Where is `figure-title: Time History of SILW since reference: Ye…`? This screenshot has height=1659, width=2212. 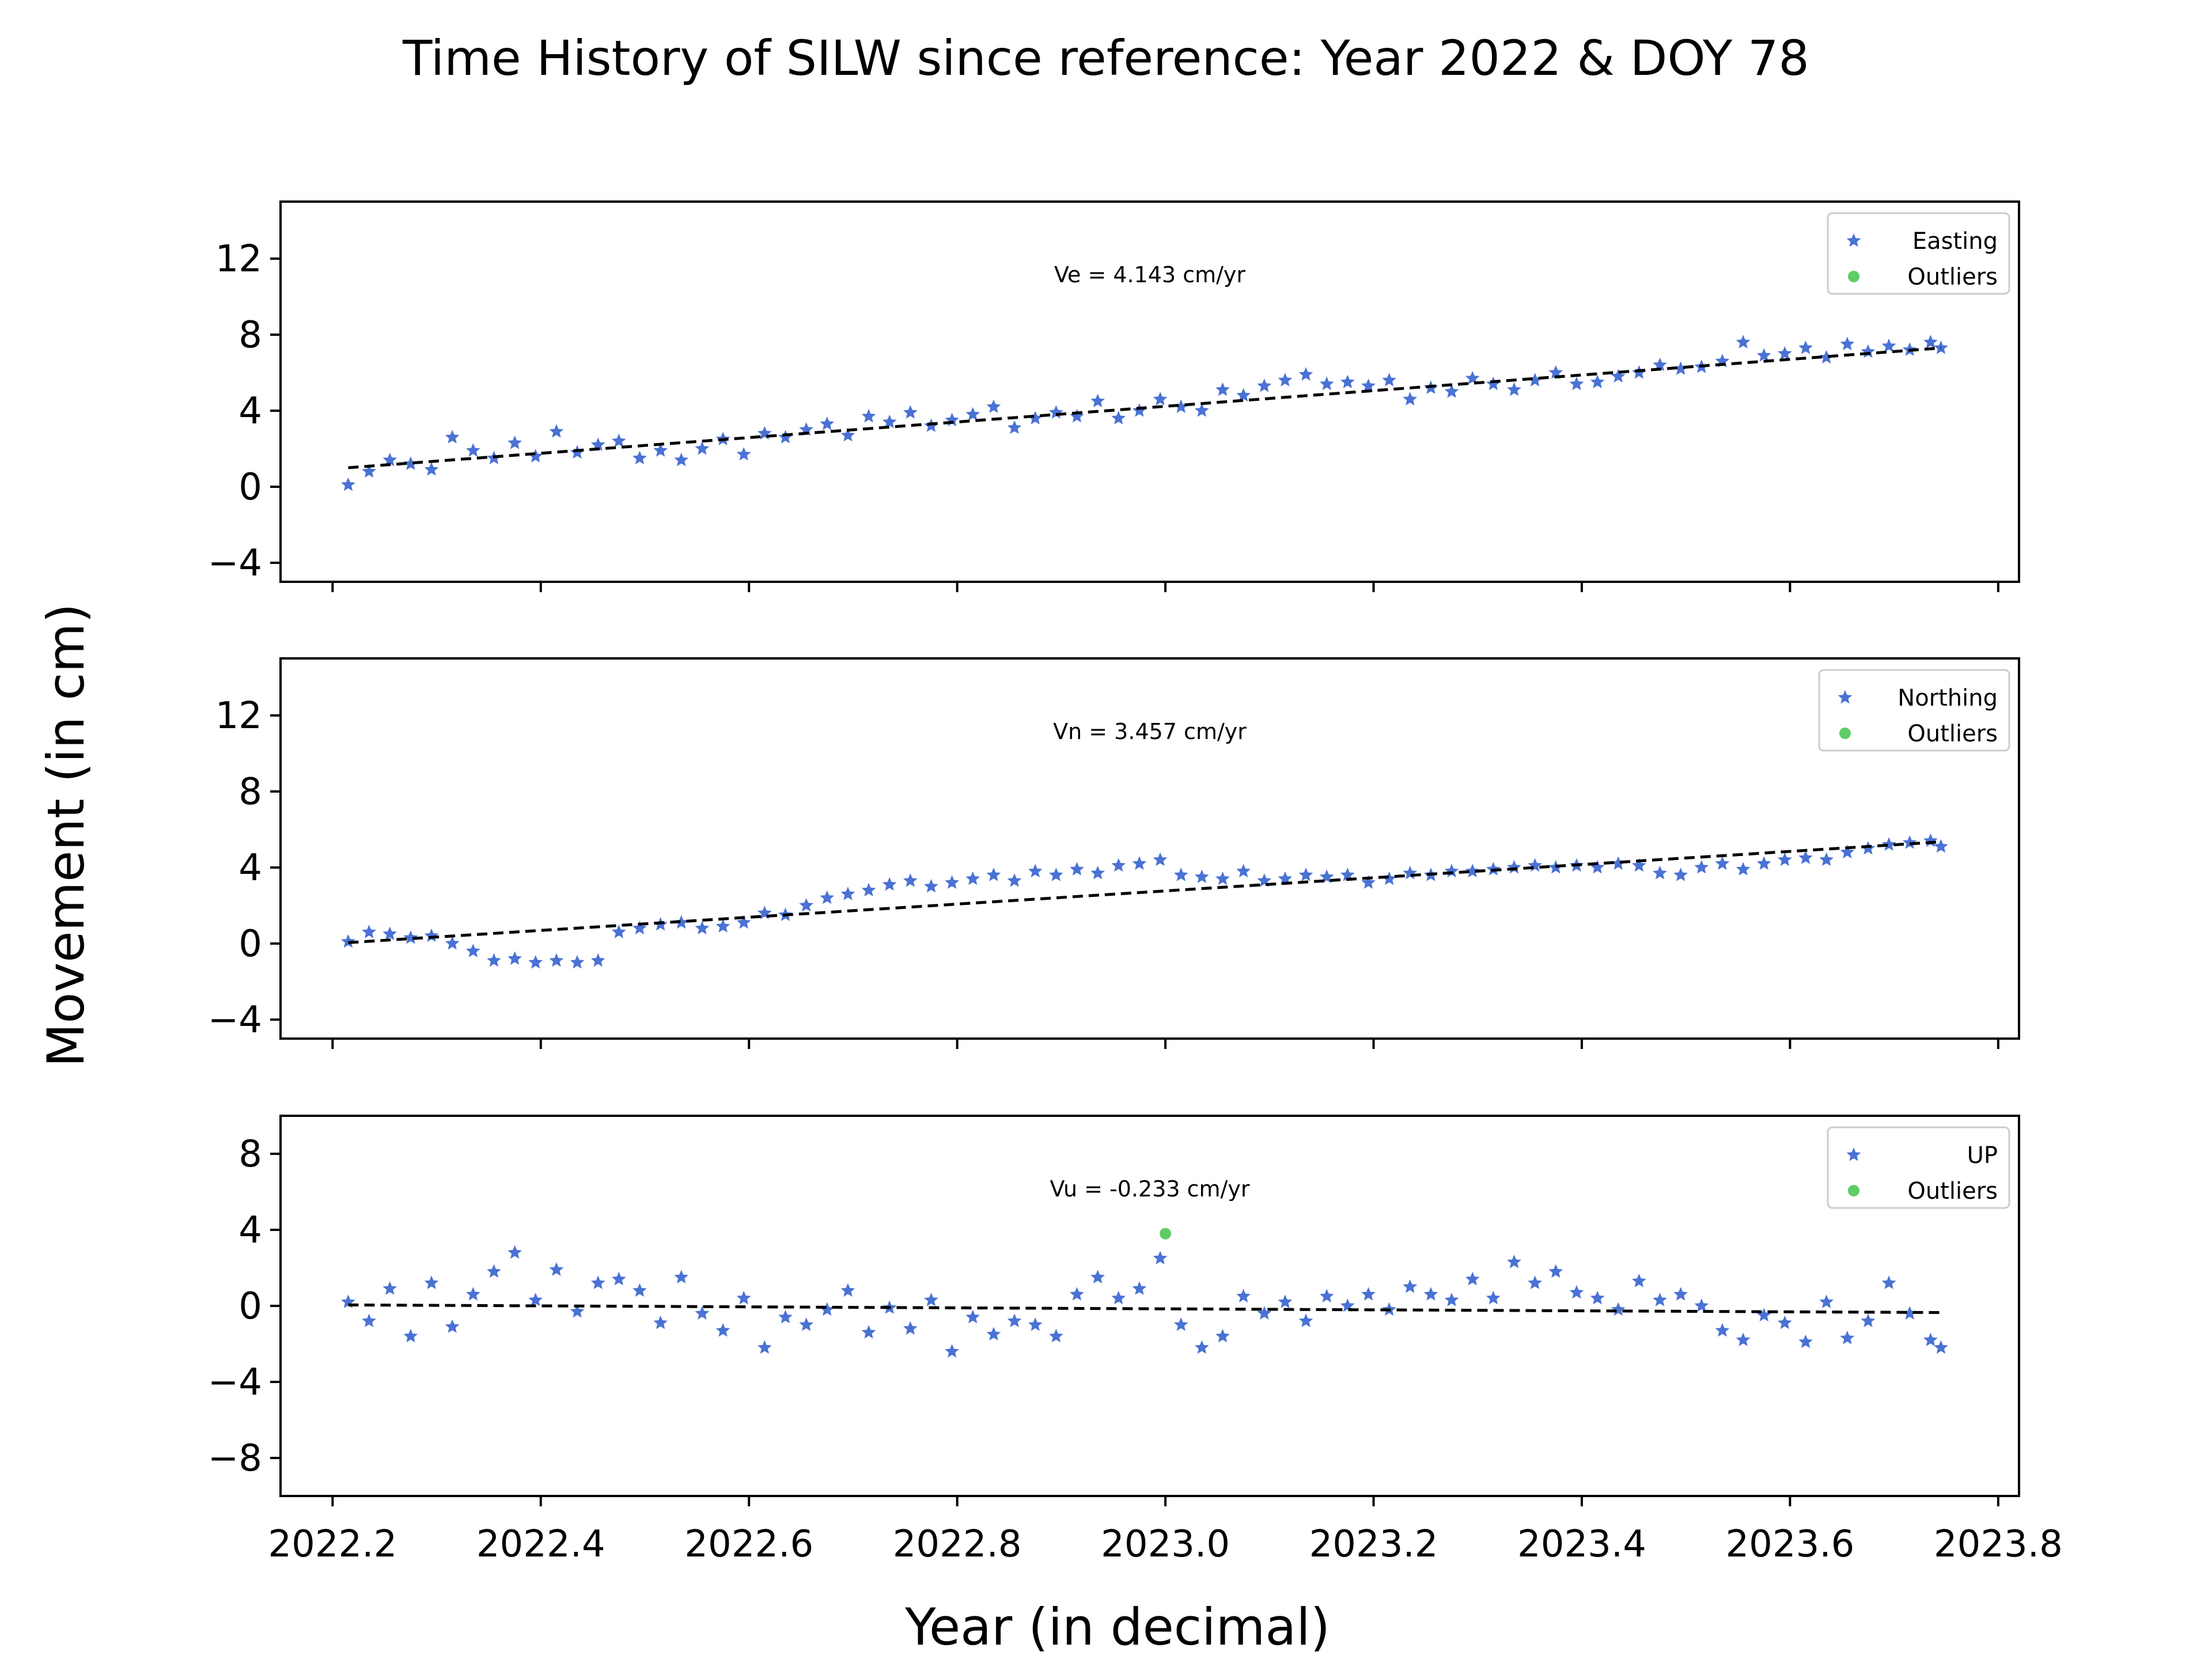 figure-title: Time History of SILW since reference: Ye… is located at coordinates (1105, 58).